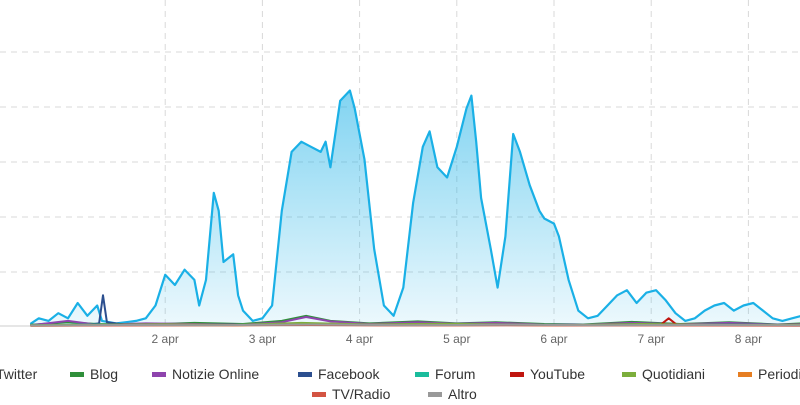 Image resolution: width=800 pixels, height=405 pixels. Describe the element at coordinates (215, 374) in the screenshot. I see `legend-label: Notizie Online` at that location.